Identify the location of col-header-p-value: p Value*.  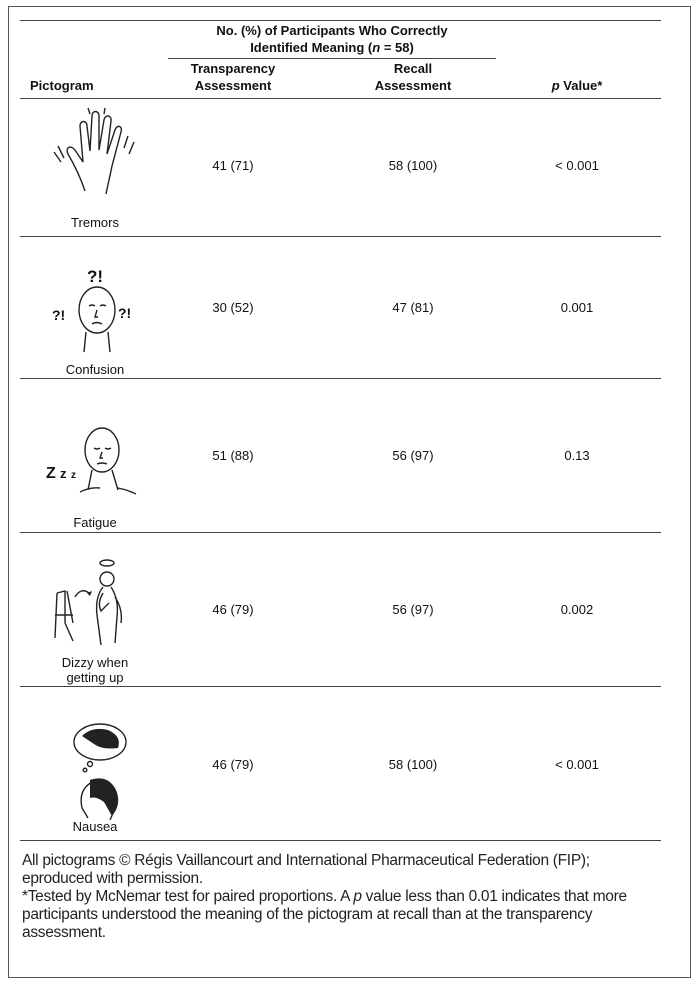
(577, 85).